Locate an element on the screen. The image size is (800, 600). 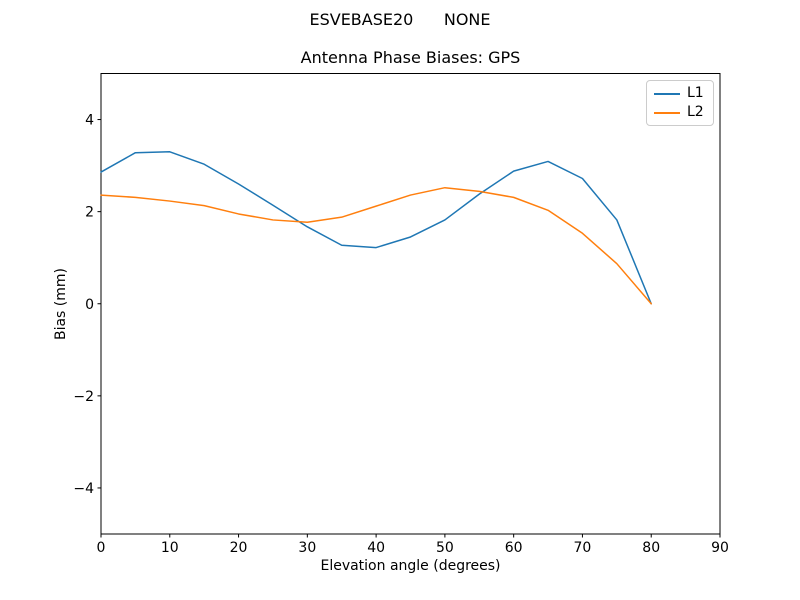
y-tick-label: 4 is located at coordinates (89, 121).